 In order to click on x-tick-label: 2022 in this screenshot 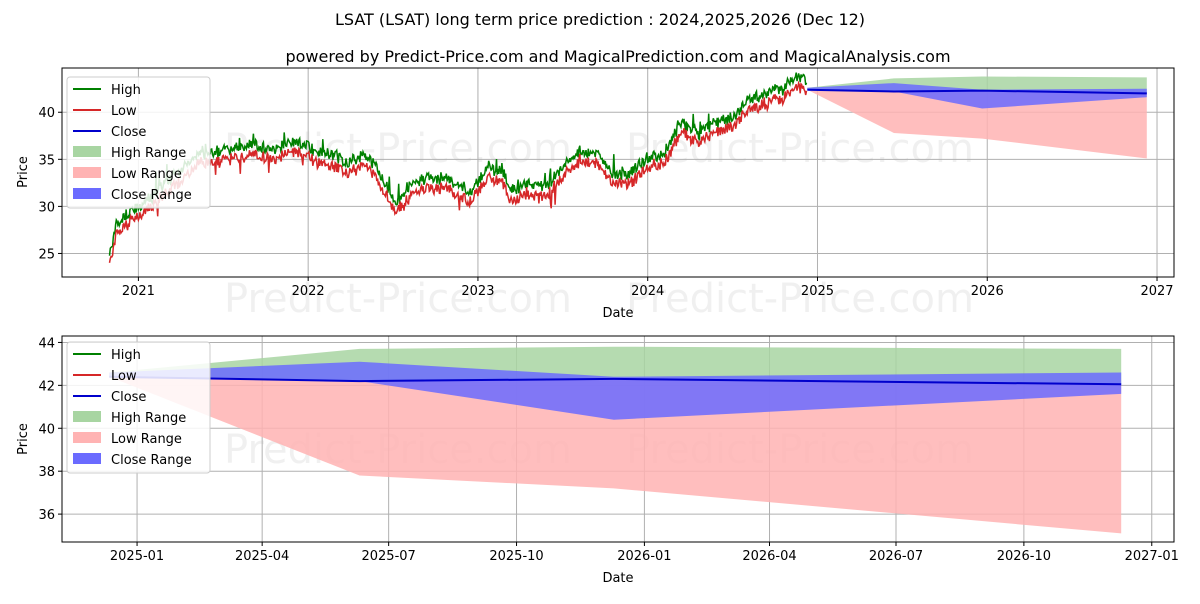, I will do `click(308, 291)`.